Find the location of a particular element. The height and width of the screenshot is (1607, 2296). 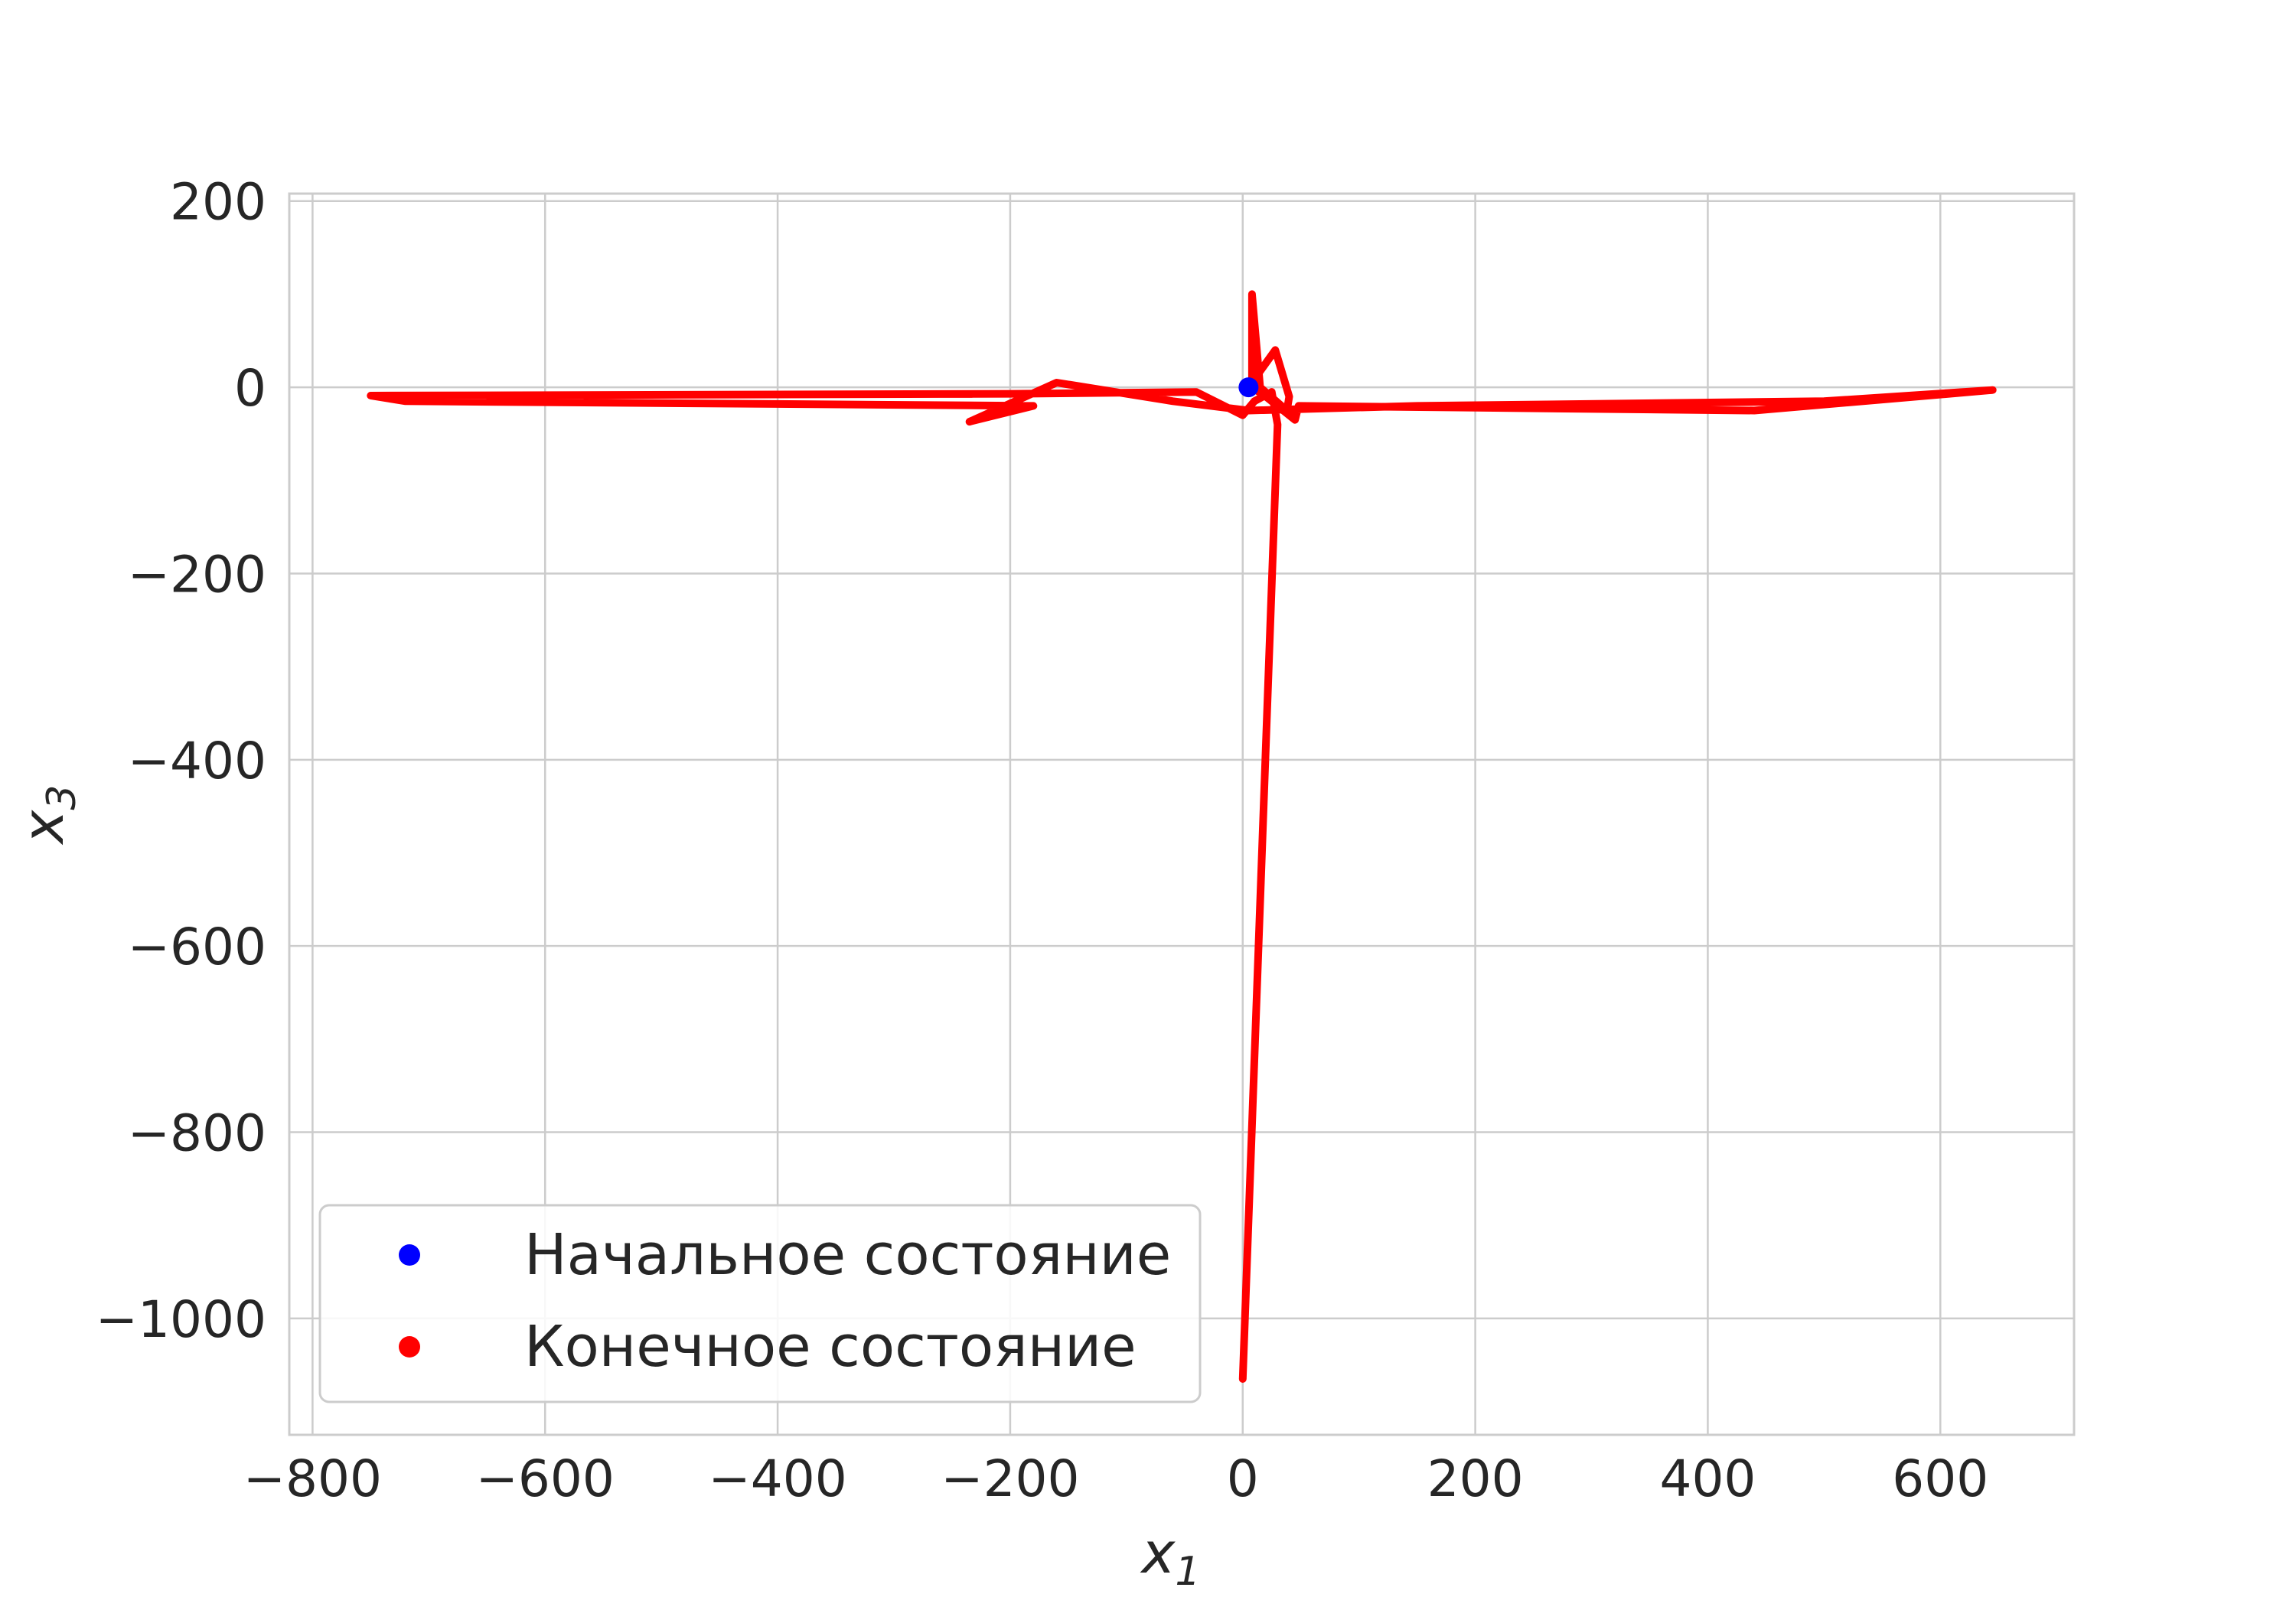

y-tick-label: −1000 is located at coordinates (181, 1320).